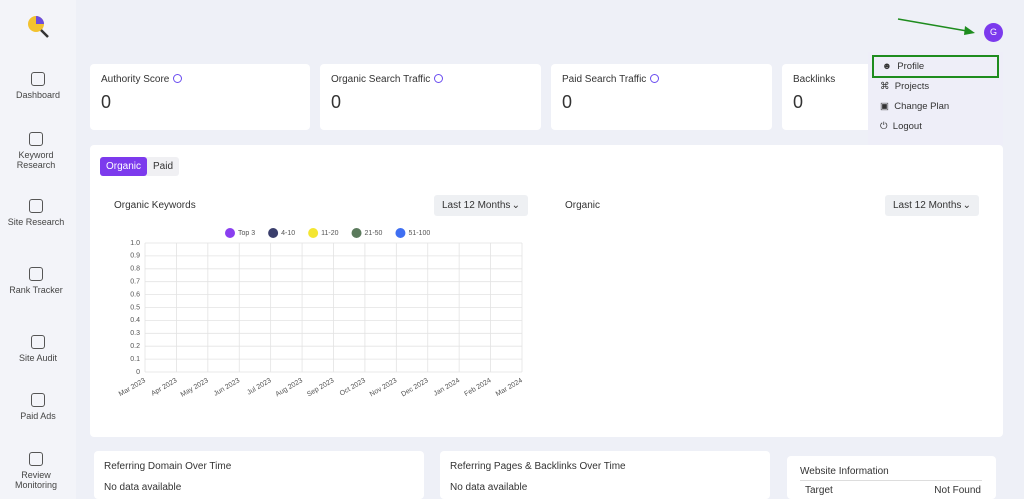  What do you see at coordinates (288, 233) in the screenshot?
I see `legend-label: 4-10` at bounding box center [288, 233].